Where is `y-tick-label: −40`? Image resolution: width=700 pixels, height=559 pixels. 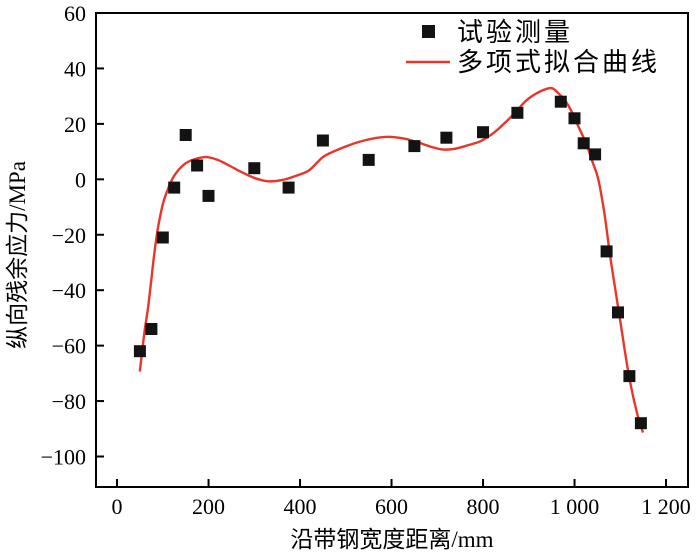 y-tick-label: −40 is located at coordinates (69, 290).